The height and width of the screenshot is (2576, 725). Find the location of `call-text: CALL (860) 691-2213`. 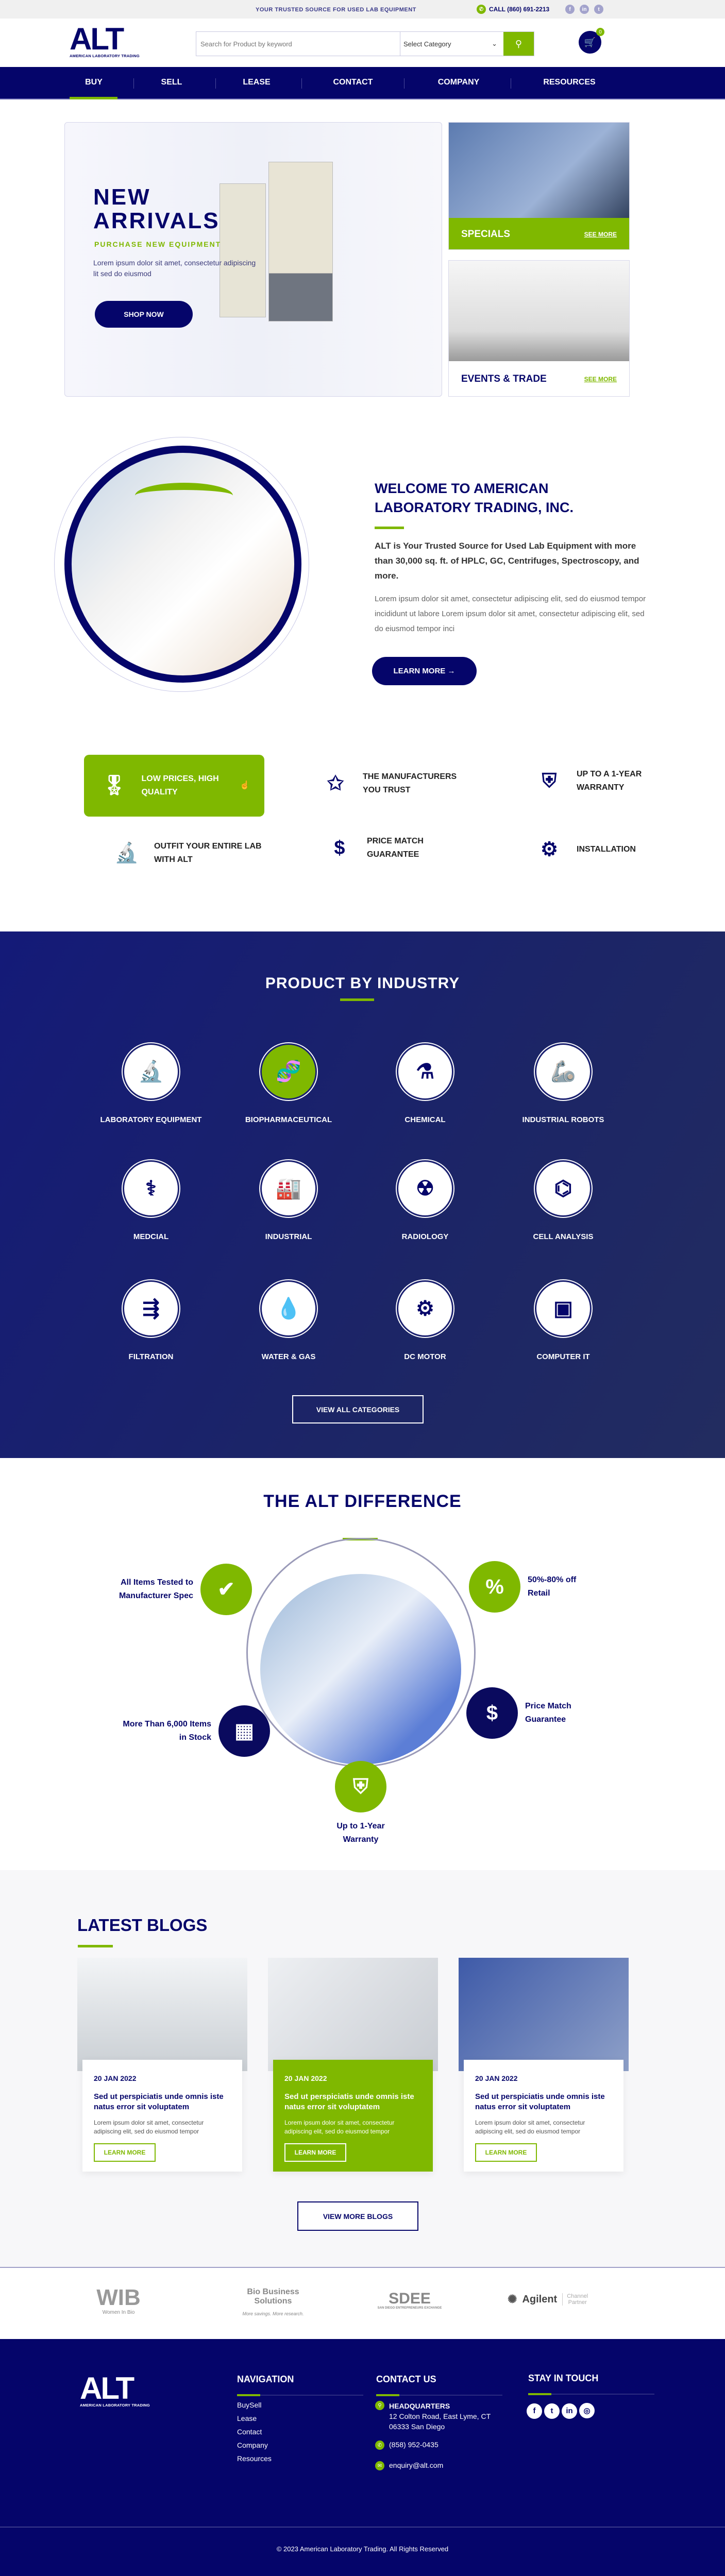

call-text: CALL (860) 691-2213 is located at coordinates (519, 9).